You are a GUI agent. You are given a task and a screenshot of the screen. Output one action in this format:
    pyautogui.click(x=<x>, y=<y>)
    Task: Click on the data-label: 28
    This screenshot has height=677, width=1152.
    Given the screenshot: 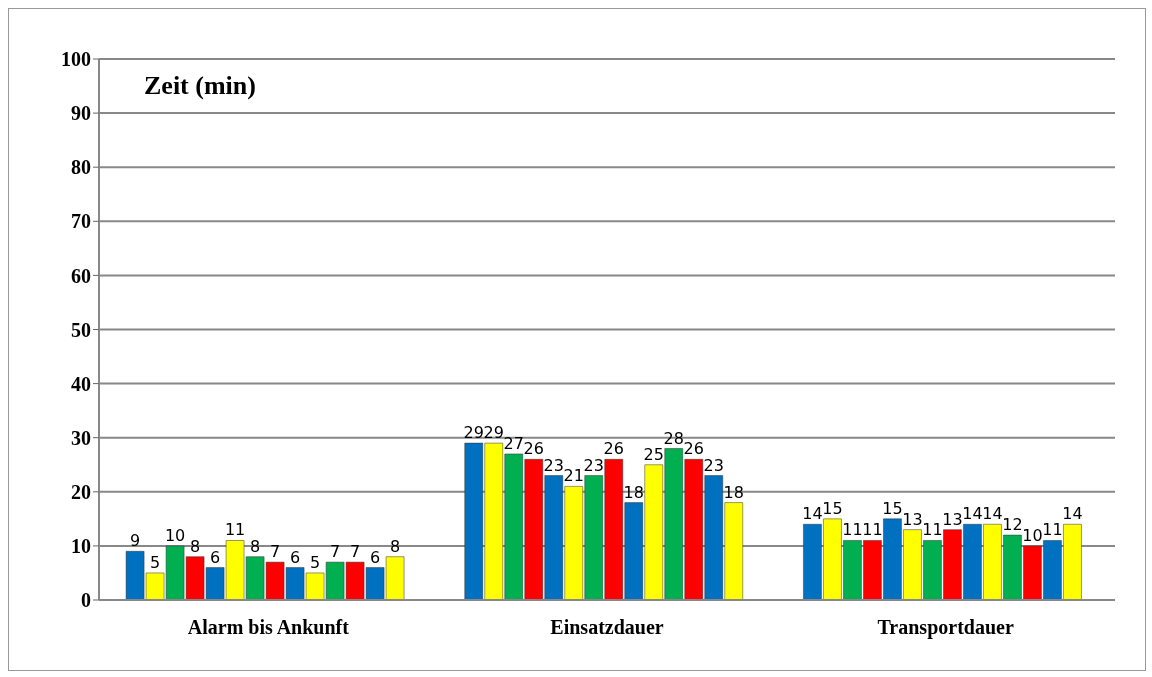 What is the action you would take?
    pyautogui.click(x=673, y=438)
    